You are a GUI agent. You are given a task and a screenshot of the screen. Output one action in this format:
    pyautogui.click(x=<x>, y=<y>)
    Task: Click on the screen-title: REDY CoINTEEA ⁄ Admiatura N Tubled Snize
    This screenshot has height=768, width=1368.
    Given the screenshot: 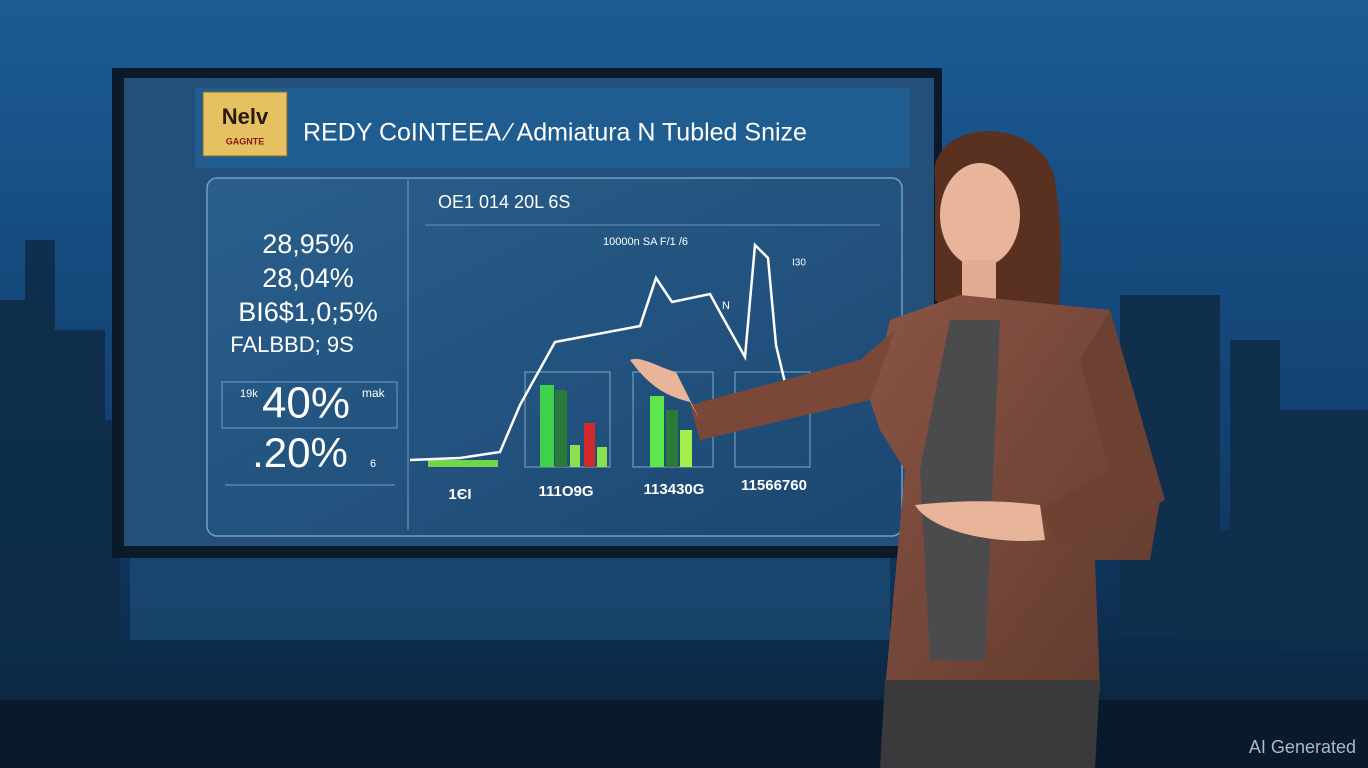 What is the action you would take?
    pyautogui.click(x=555, y=133)
    